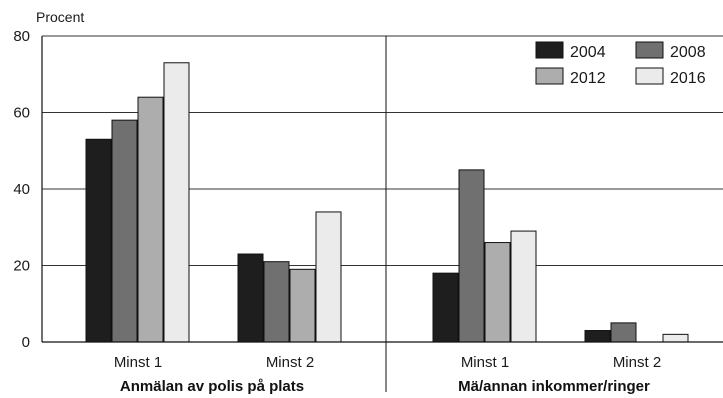  Describe the element at coordinates (26, 342) in the screenshot. I see `y-tick-label-0: 0` at that location.